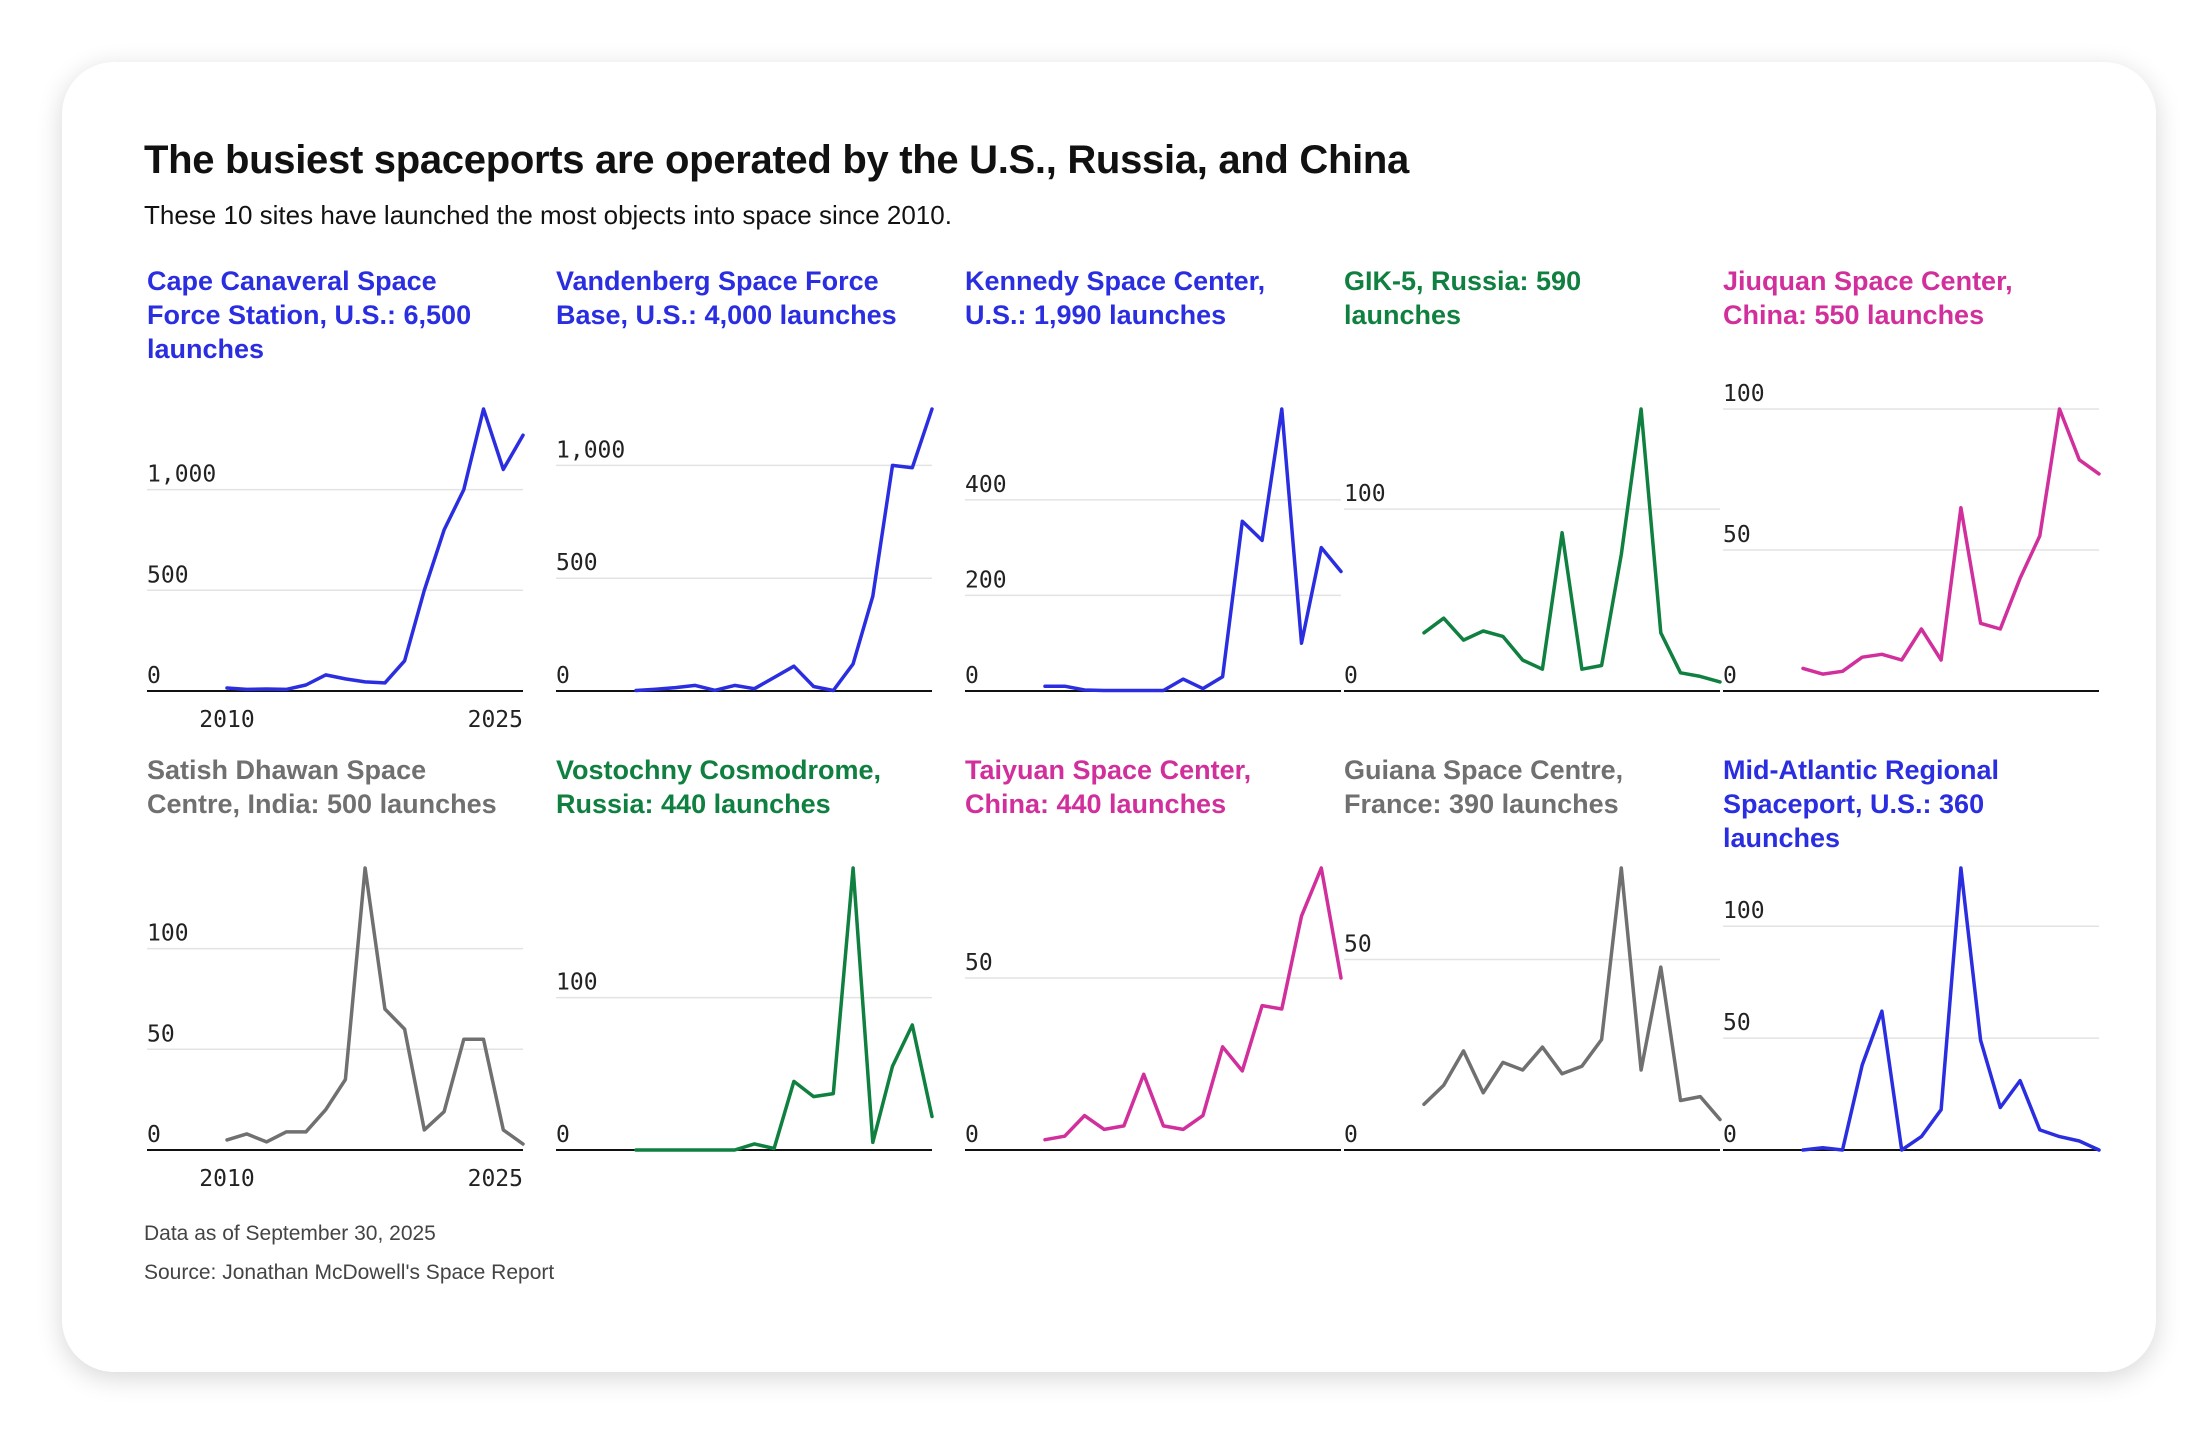 The height and width of the screenshot is (1431, 2211). What do you see at coordinates (226, 720) in the screenshot?
I see `x-tick-label: 2010` at bounding box center [226, 720].